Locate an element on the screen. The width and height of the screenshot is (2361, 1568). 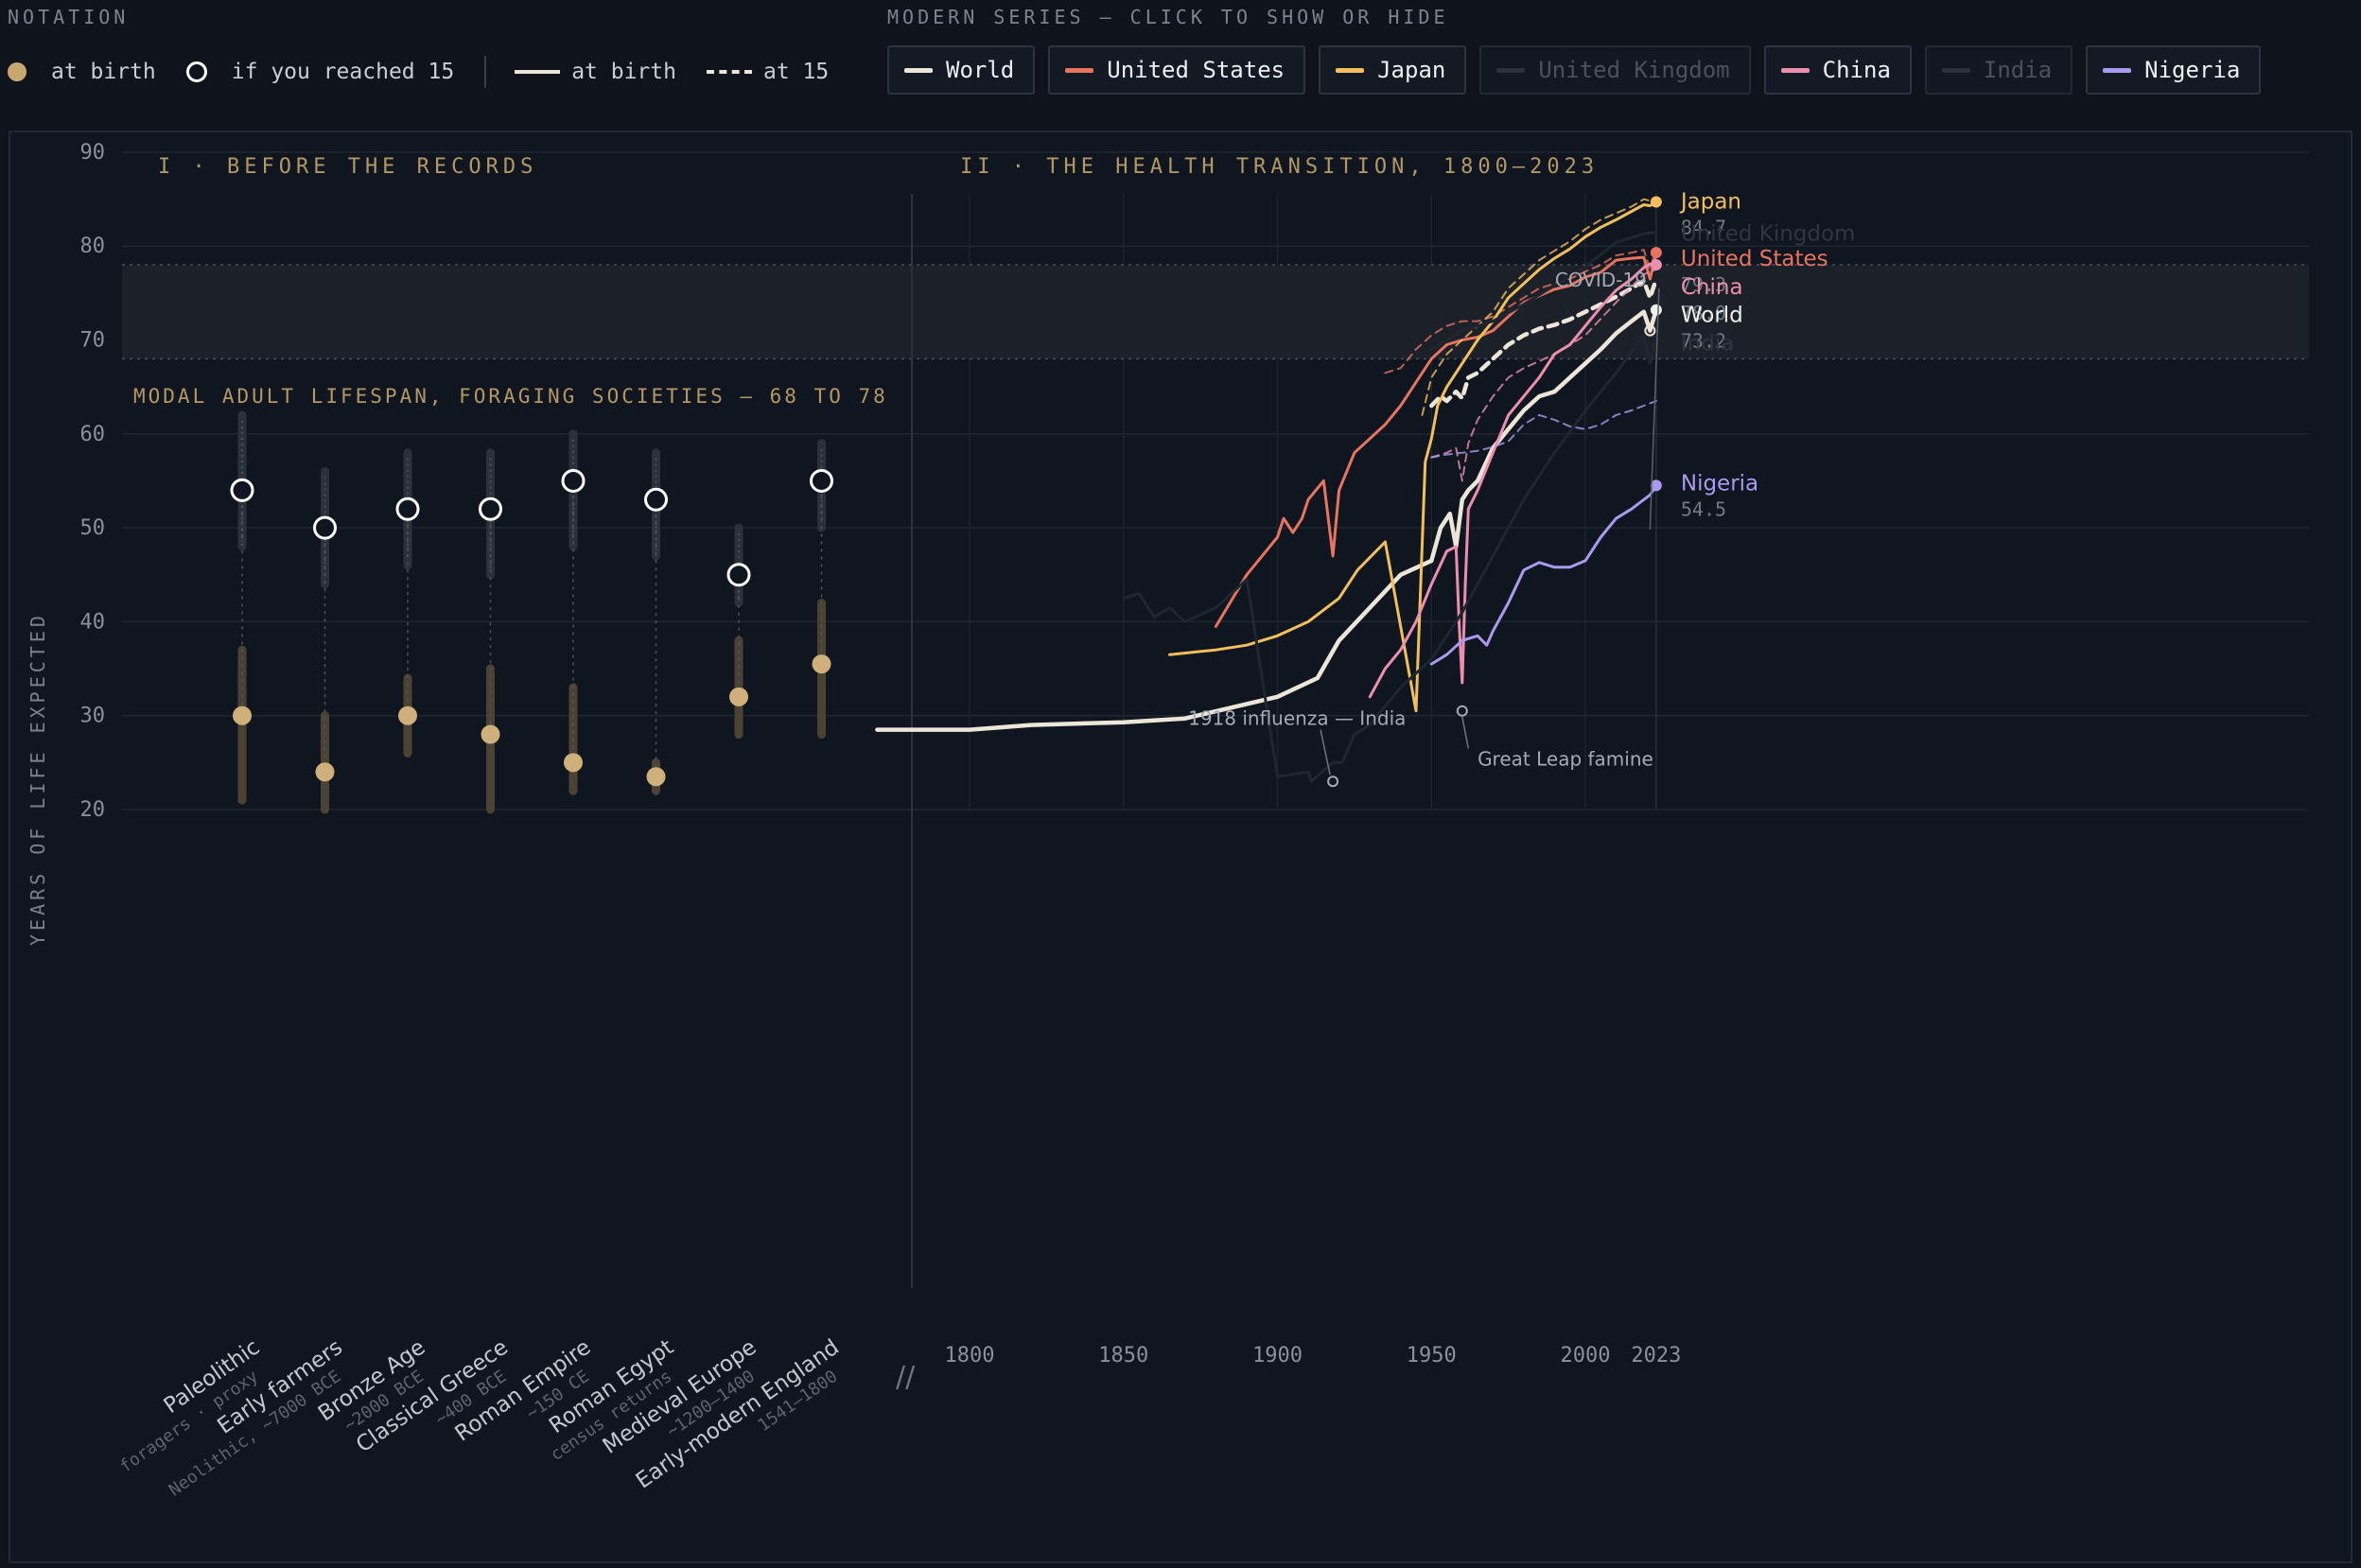
end-label-name: India is located at coordinates (1707, 344).